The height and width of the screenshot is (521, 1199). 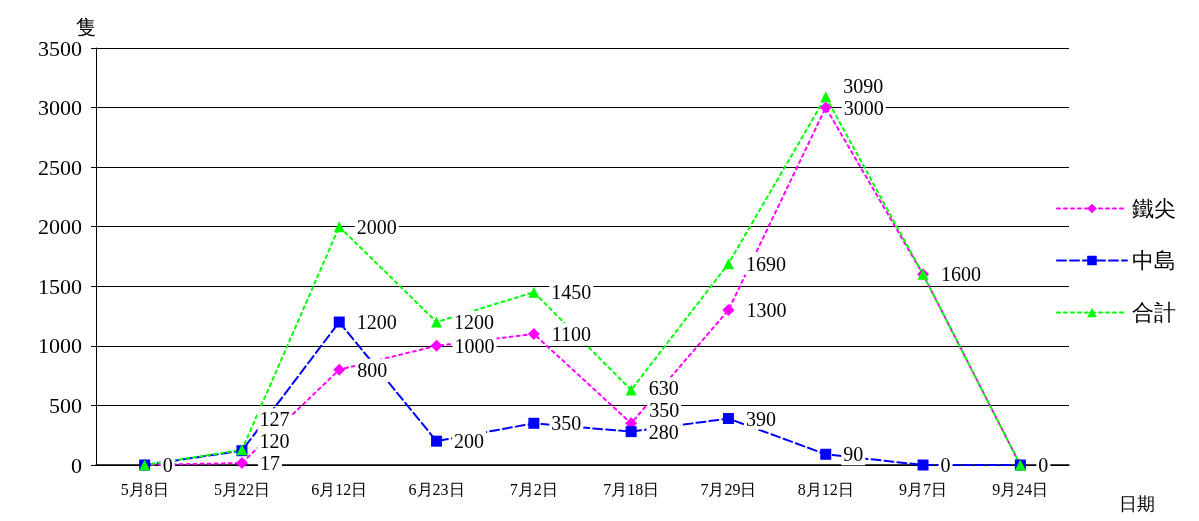 I want to click on data-label: 3090, so click(x=863, y=85).